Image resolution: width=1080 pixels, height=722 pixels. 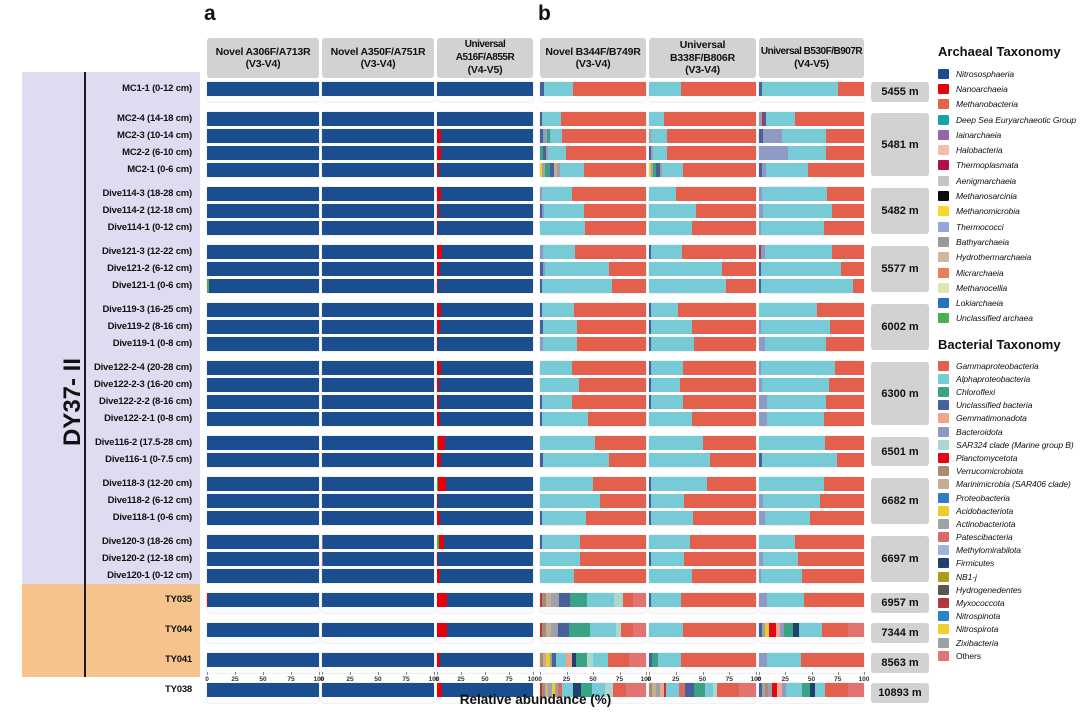 I want to click on legend-item: Others, so click(x=1008, y=655).